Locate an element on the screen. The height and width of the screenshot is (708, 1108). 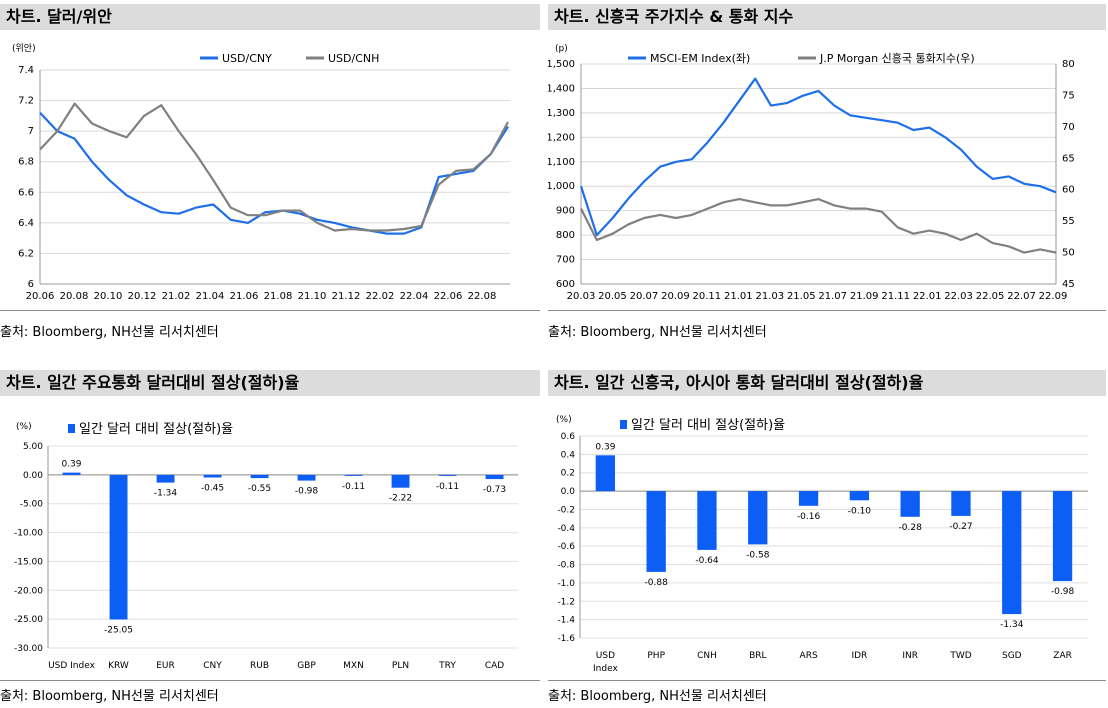
y2-tick-label: 45 is located at coordinates (1068, 284).